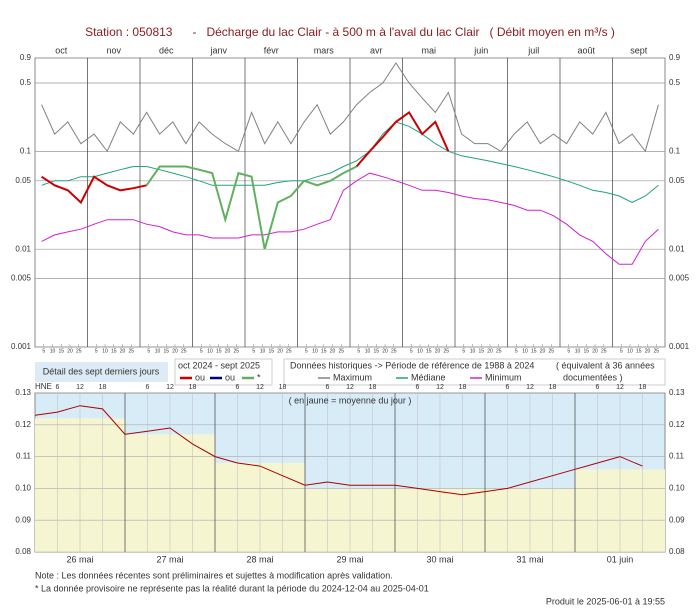 Image resolution: width=700 pixels, height=610 pixels. Describe the element at coordinates (26, 82) in the screenshot. I see `y-tick-label: 0.5` at that location.